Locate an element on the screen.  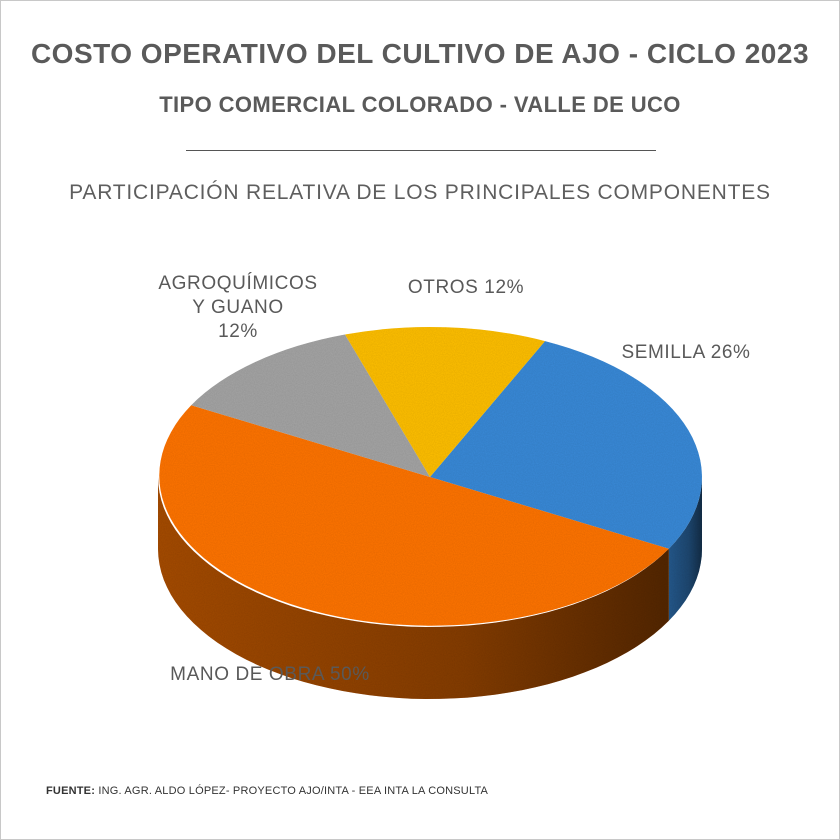
slice-label-agroquimicos-line3: 12% is located at coordinates (238, 331).